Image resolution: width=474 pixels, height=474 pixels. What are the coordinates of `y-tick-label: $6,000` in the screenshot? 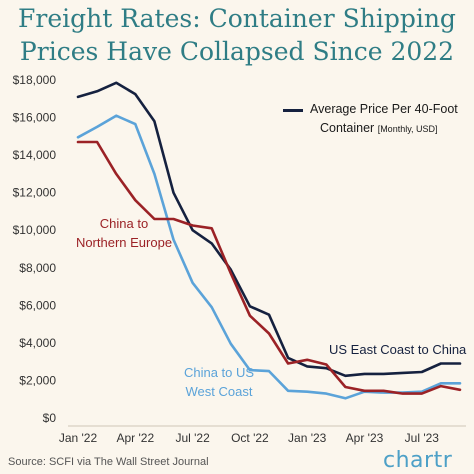 It's located at (37, 305).